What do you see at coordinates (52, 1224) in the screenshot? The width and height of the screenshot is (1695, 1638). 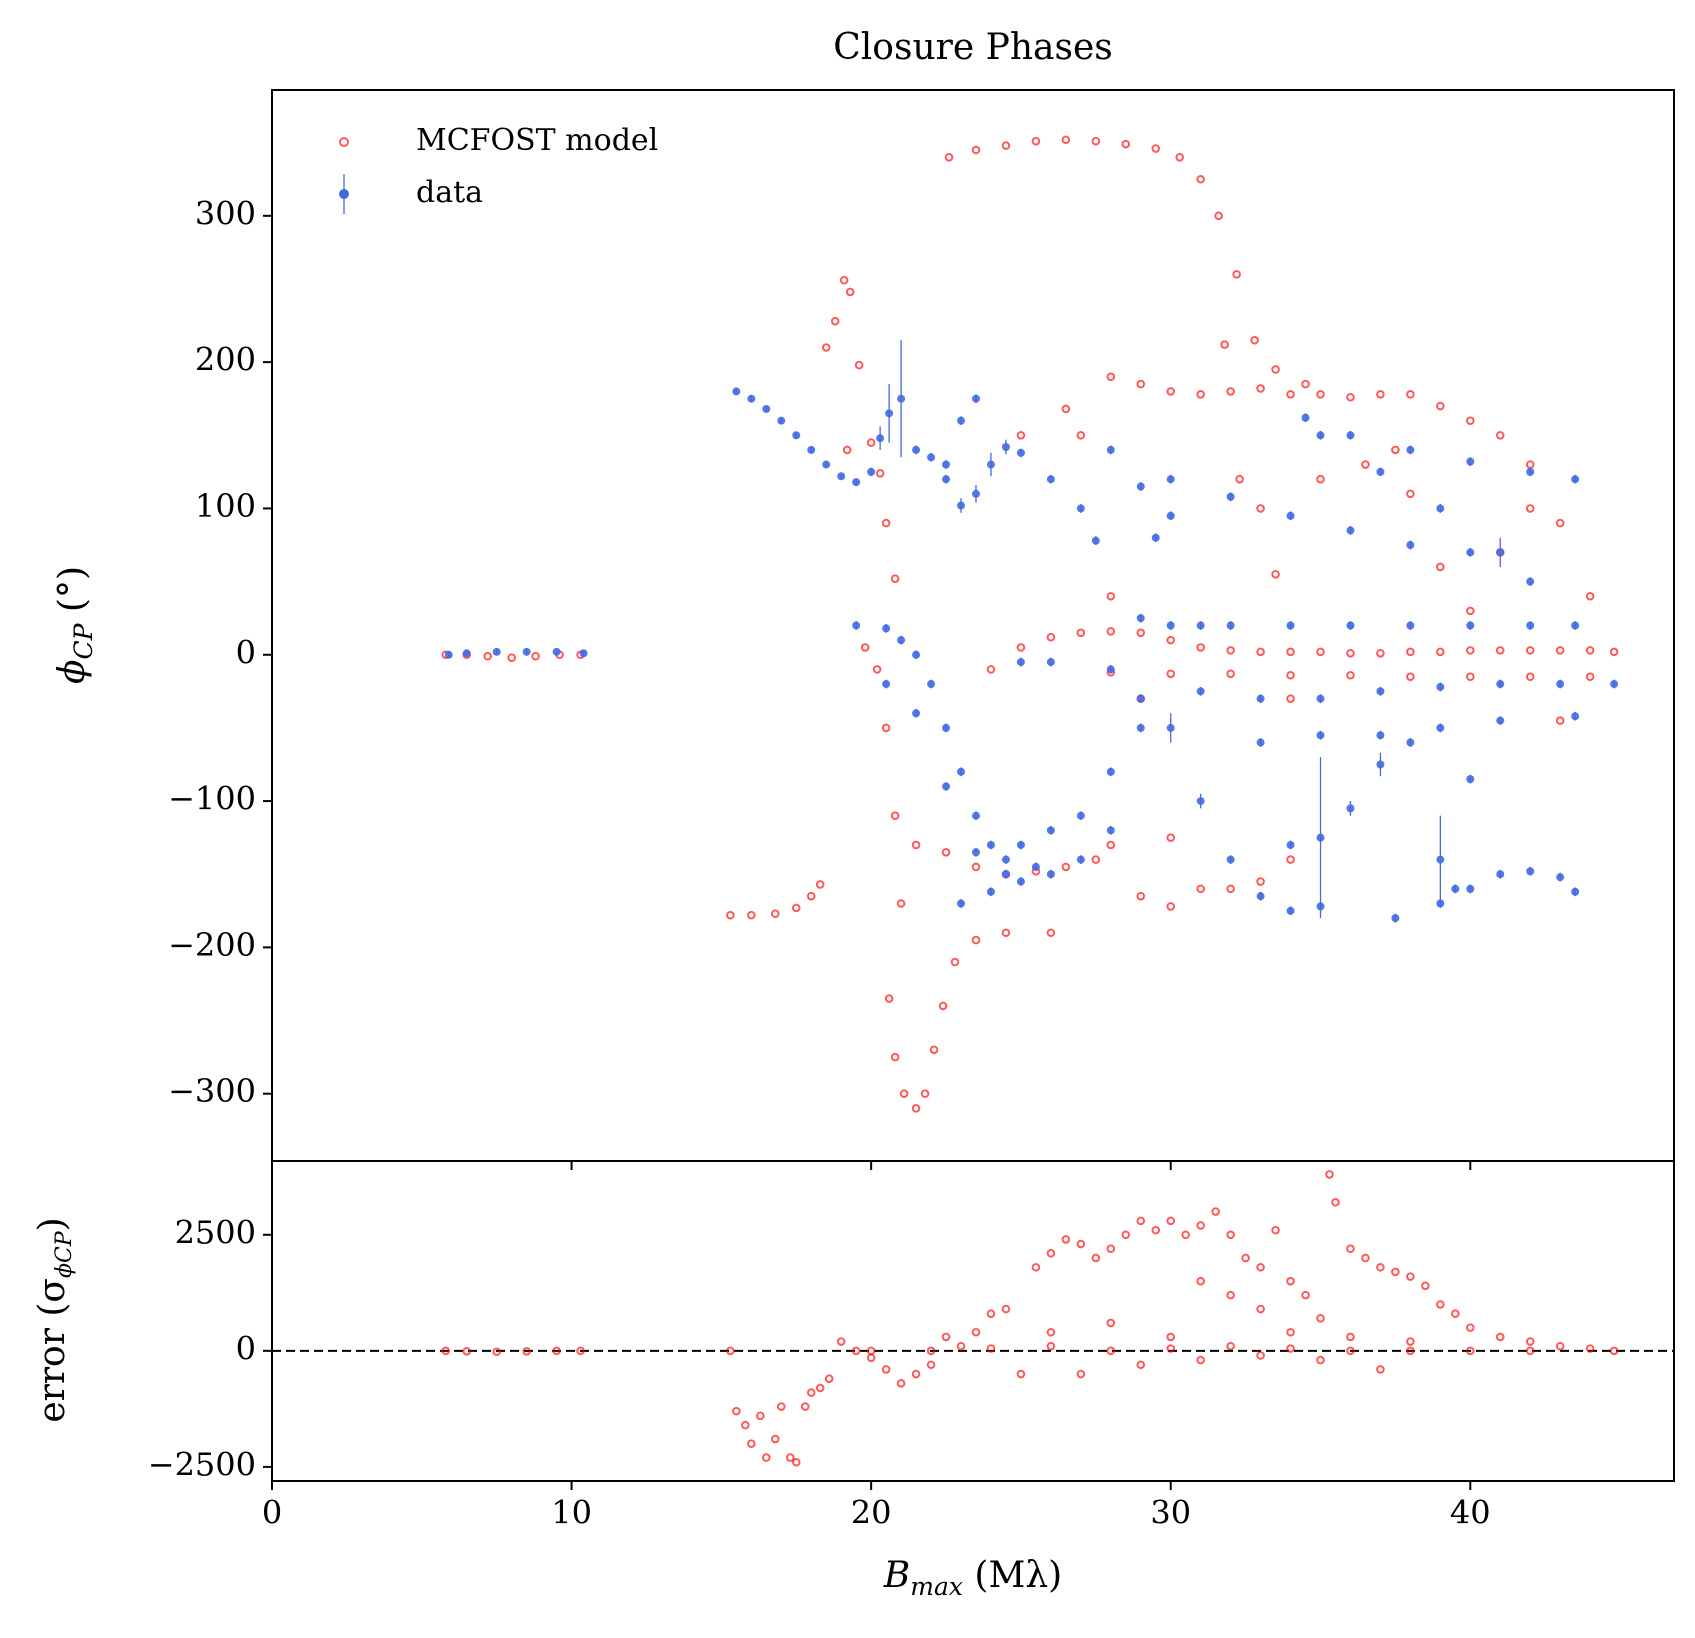 I see `y-label-unit: )` at bounding box center [52, 1224].